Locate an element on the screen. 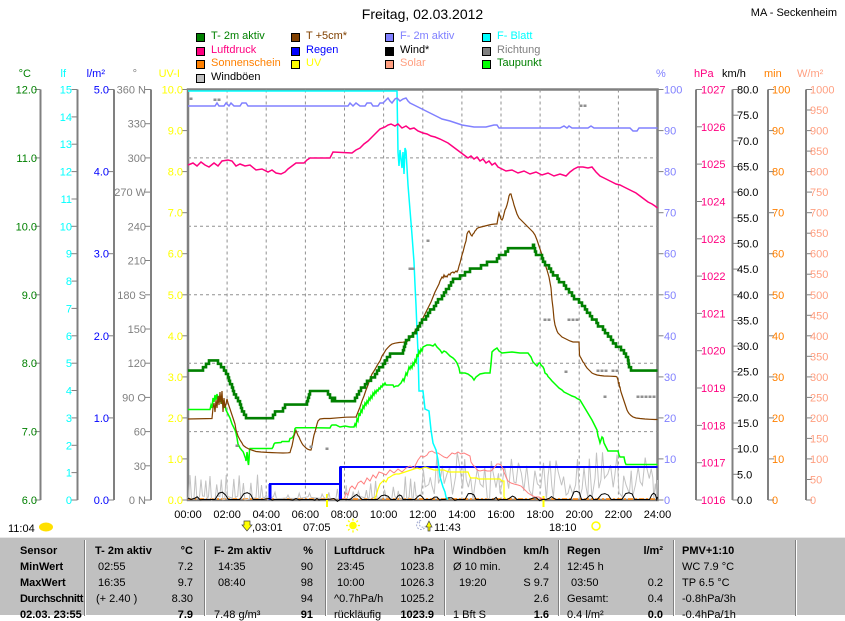 The width and height of the screenshot is (845, 621). svg-text: 40.0 is located at coordinates (747, 296).